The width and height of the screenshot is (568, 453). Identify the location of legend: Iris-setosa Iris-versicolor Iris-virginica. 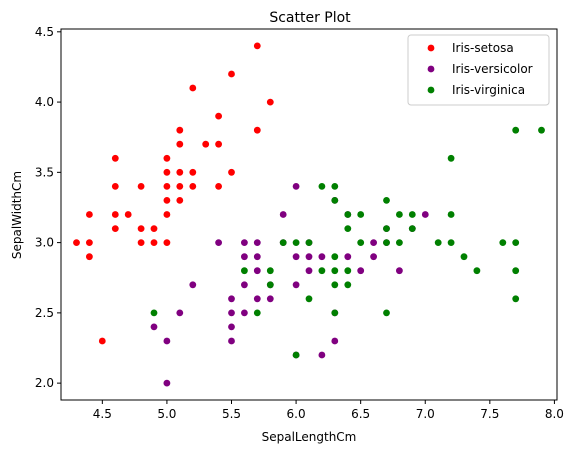
(478, 70).